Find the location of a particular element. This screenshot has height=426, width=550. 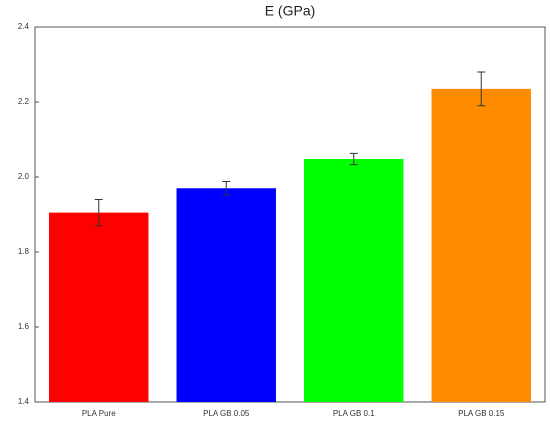

y-tick-label: 1.4 is located at coordinates (24, 401).